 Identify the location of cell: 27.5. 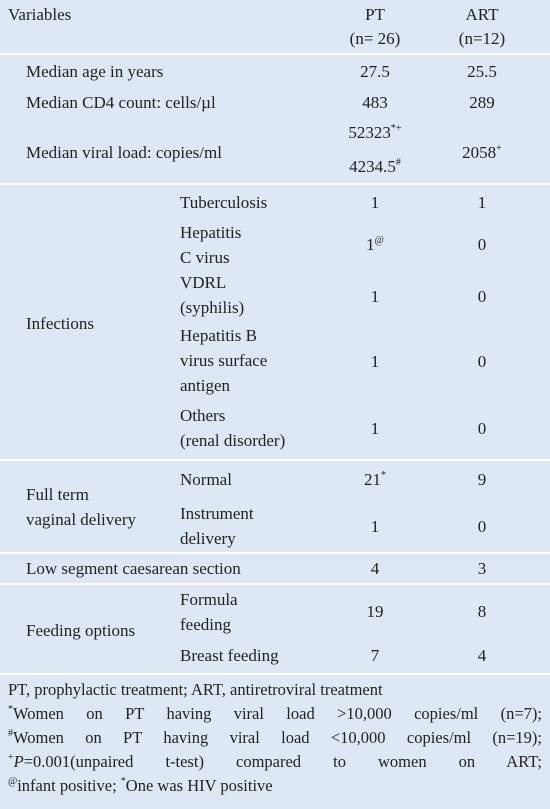
(375, 71).